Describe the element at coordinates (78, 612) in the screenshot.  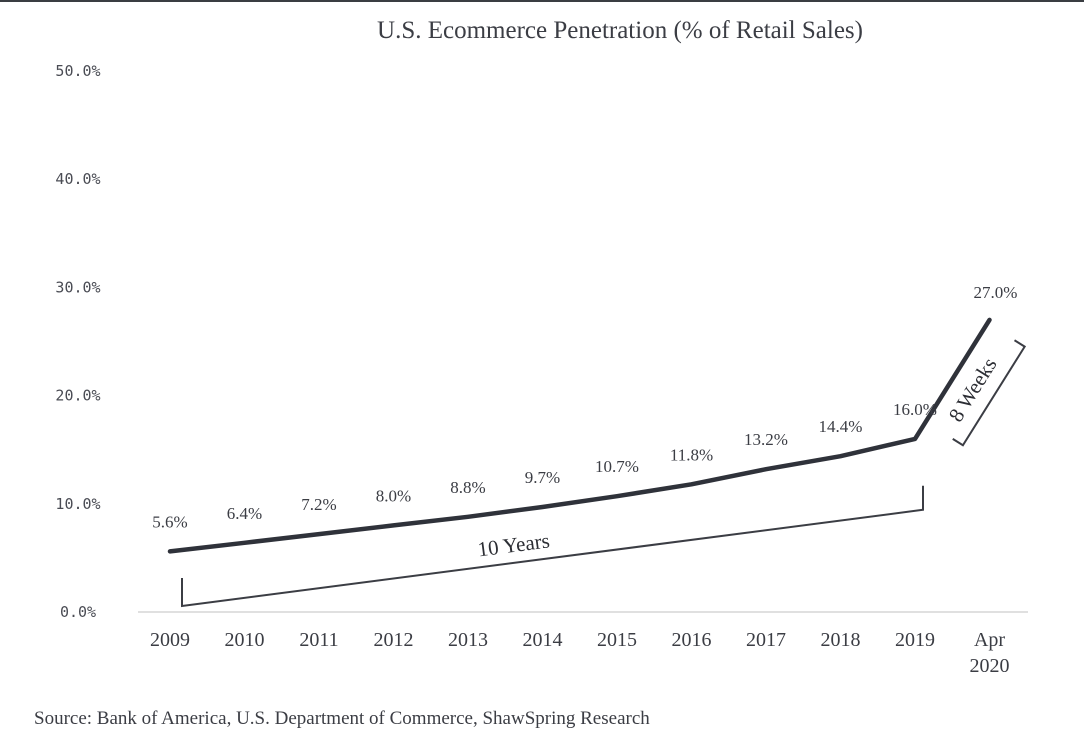
I see `y-tick-label: 0.0%` at that location.